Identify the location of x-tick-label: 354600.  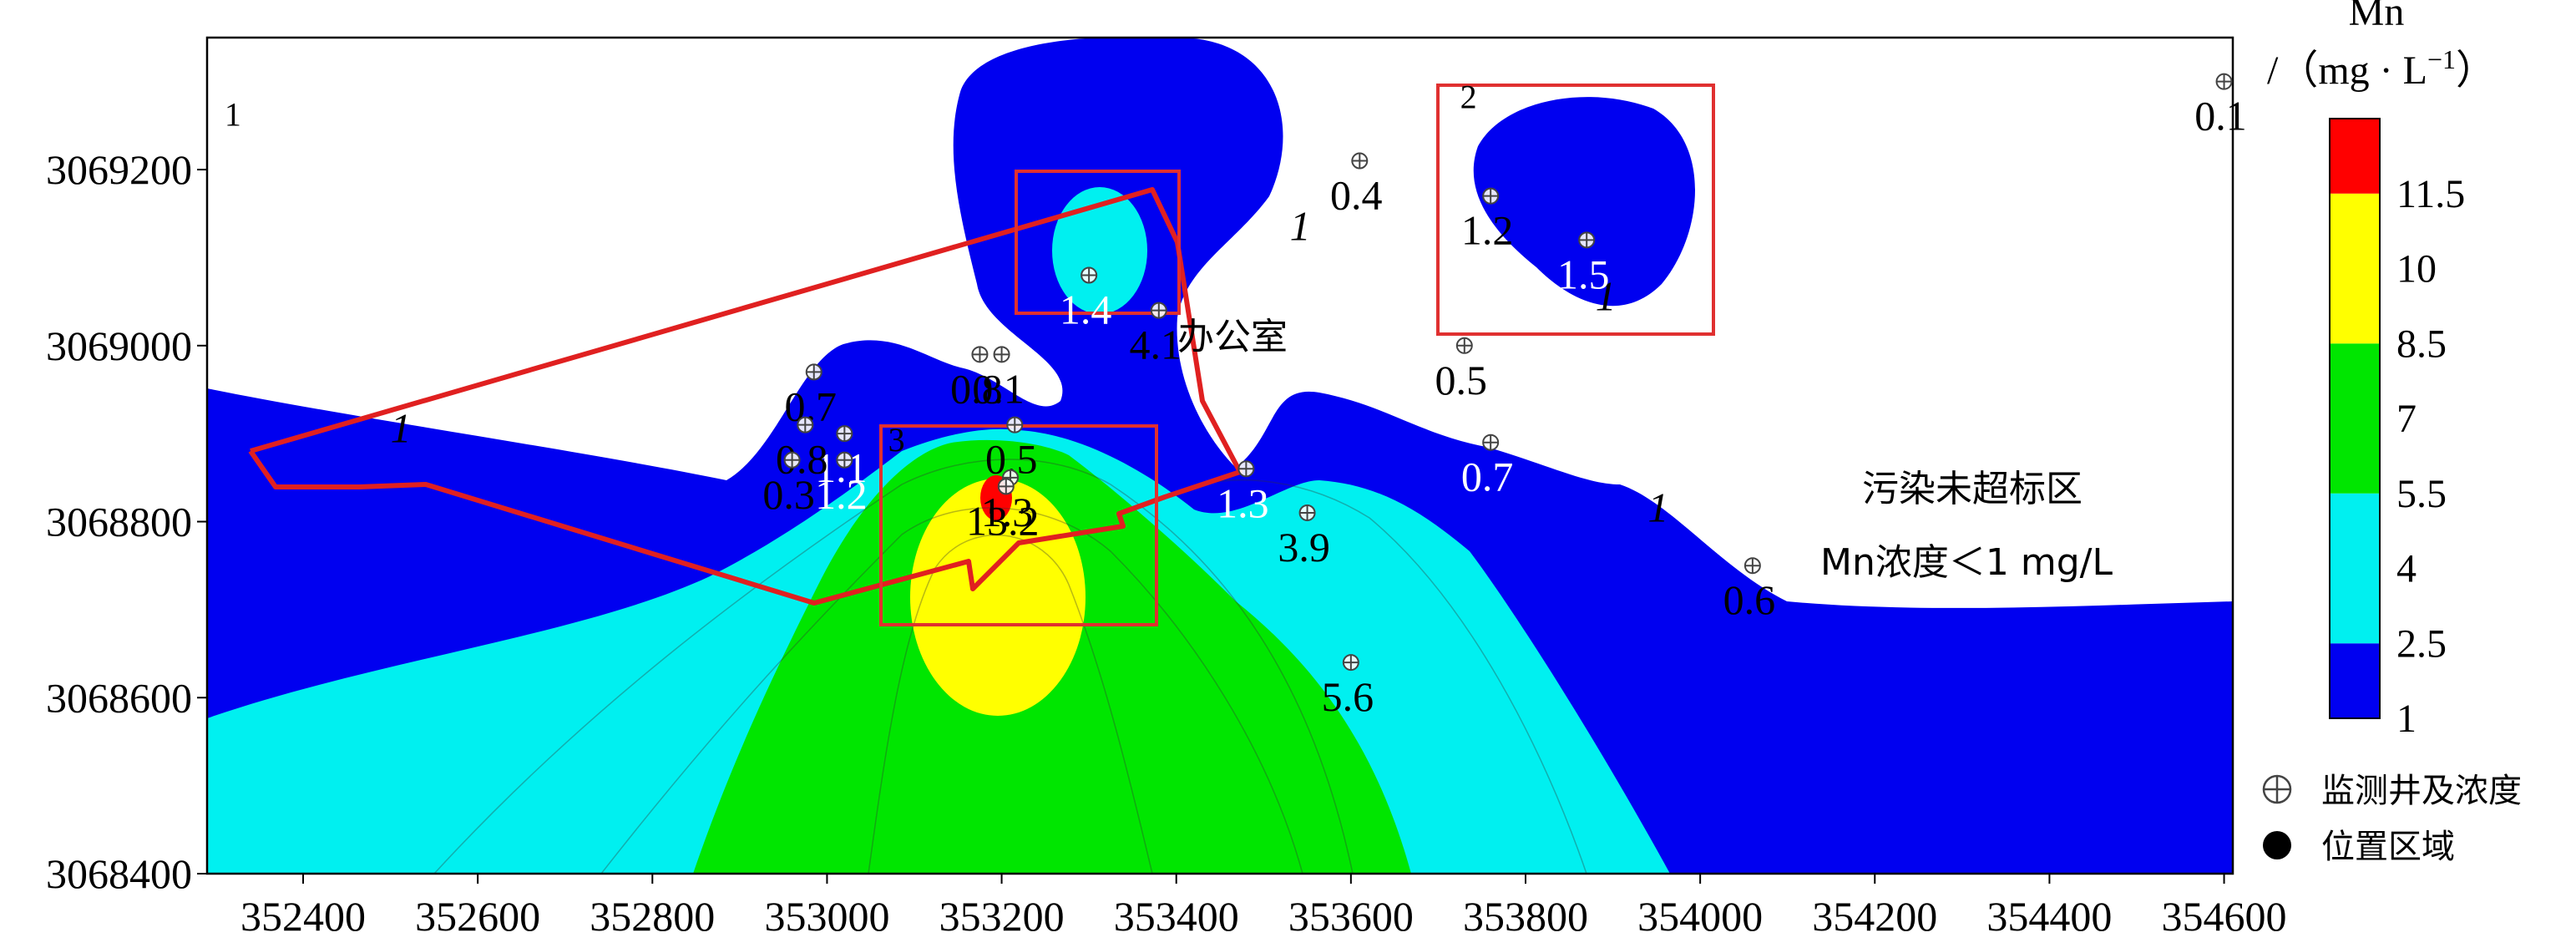
(2224, 917).